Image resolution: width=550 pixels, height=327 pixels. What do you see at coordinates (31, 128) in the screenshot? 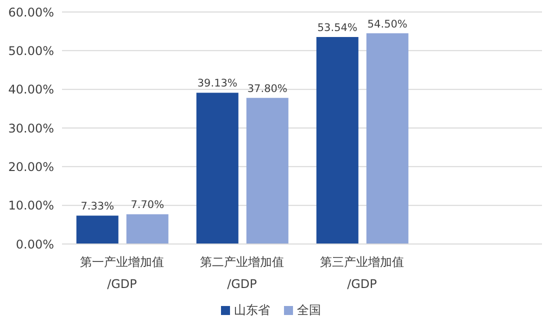
I see `y-tick-label: 30.00%` at bounding box center [31, 128].